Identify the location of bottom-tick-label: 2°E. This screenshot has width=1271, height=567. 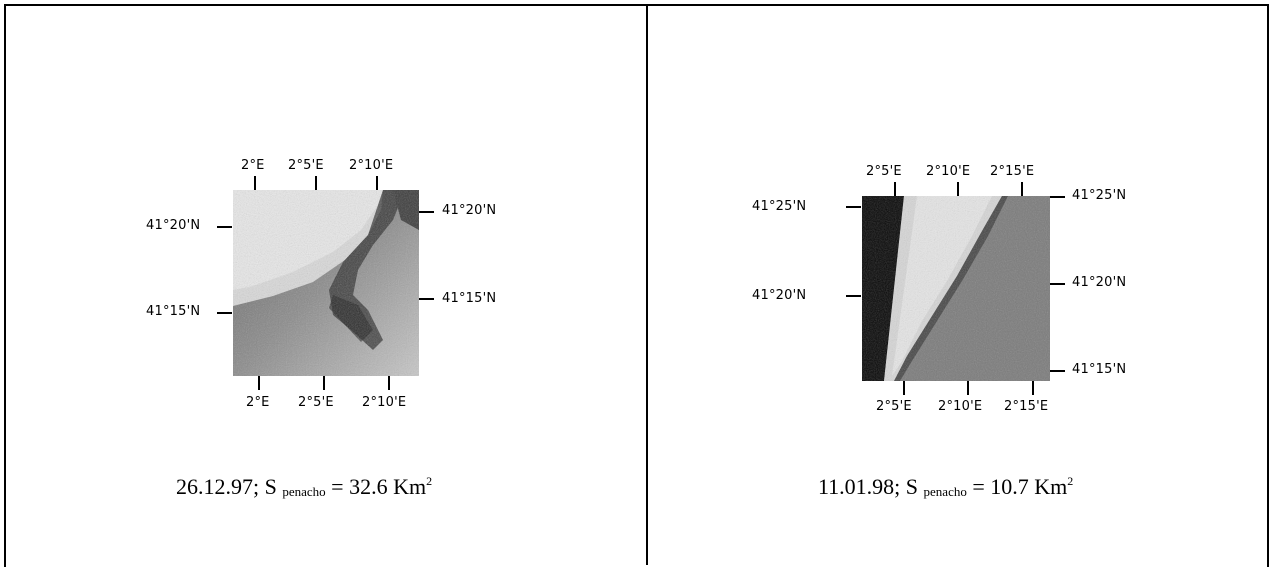
(258, 402).